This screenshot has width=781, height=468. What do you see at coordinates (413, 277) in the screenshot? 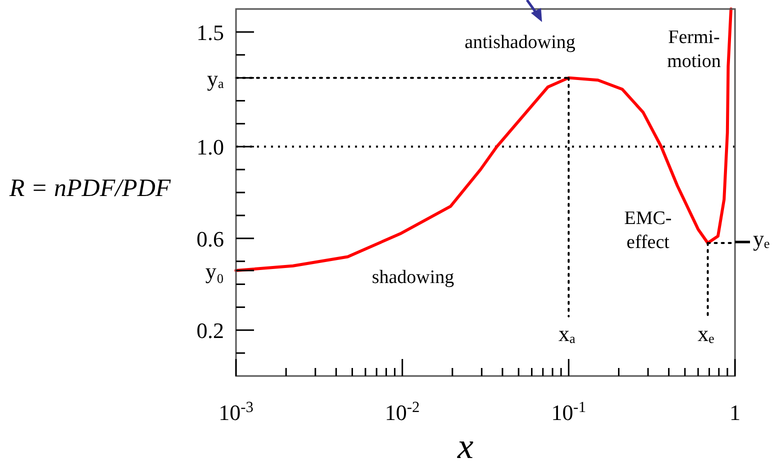
I see `annotation: shadowing` at bounding box center [413, 277].